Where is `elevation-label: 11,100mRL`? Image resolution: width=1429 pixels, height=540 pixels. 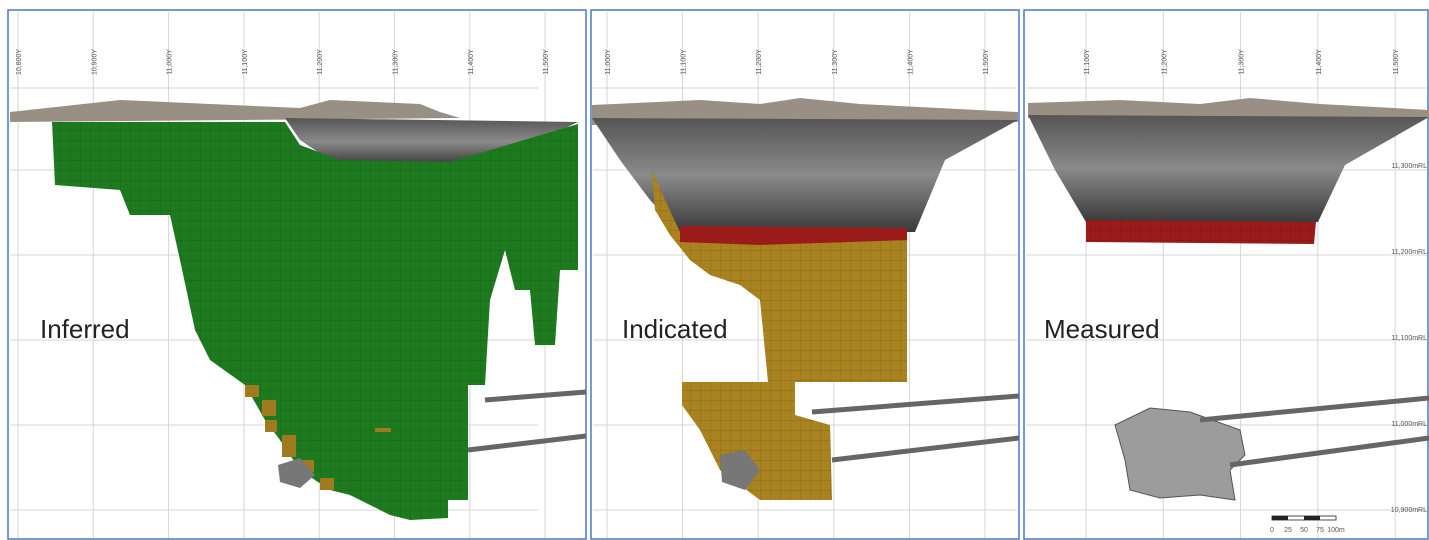 elevation-label: 11,100mRL is located at coordinates (1409, 338).